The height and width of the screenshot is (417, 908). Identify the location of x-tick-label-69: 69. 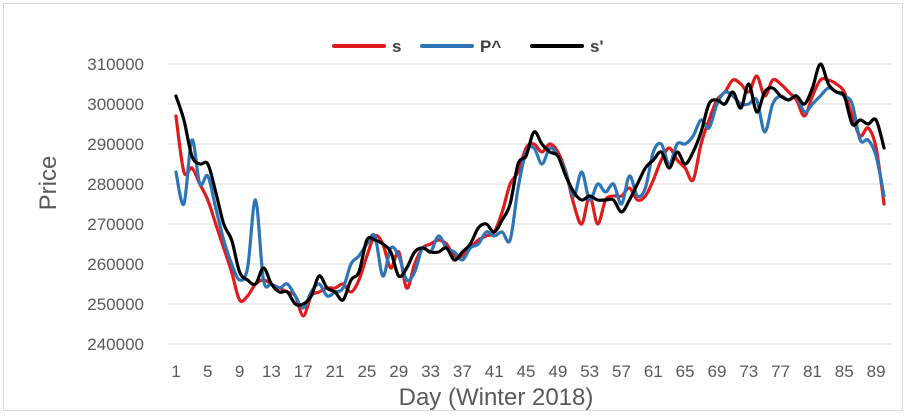
(717, 371).